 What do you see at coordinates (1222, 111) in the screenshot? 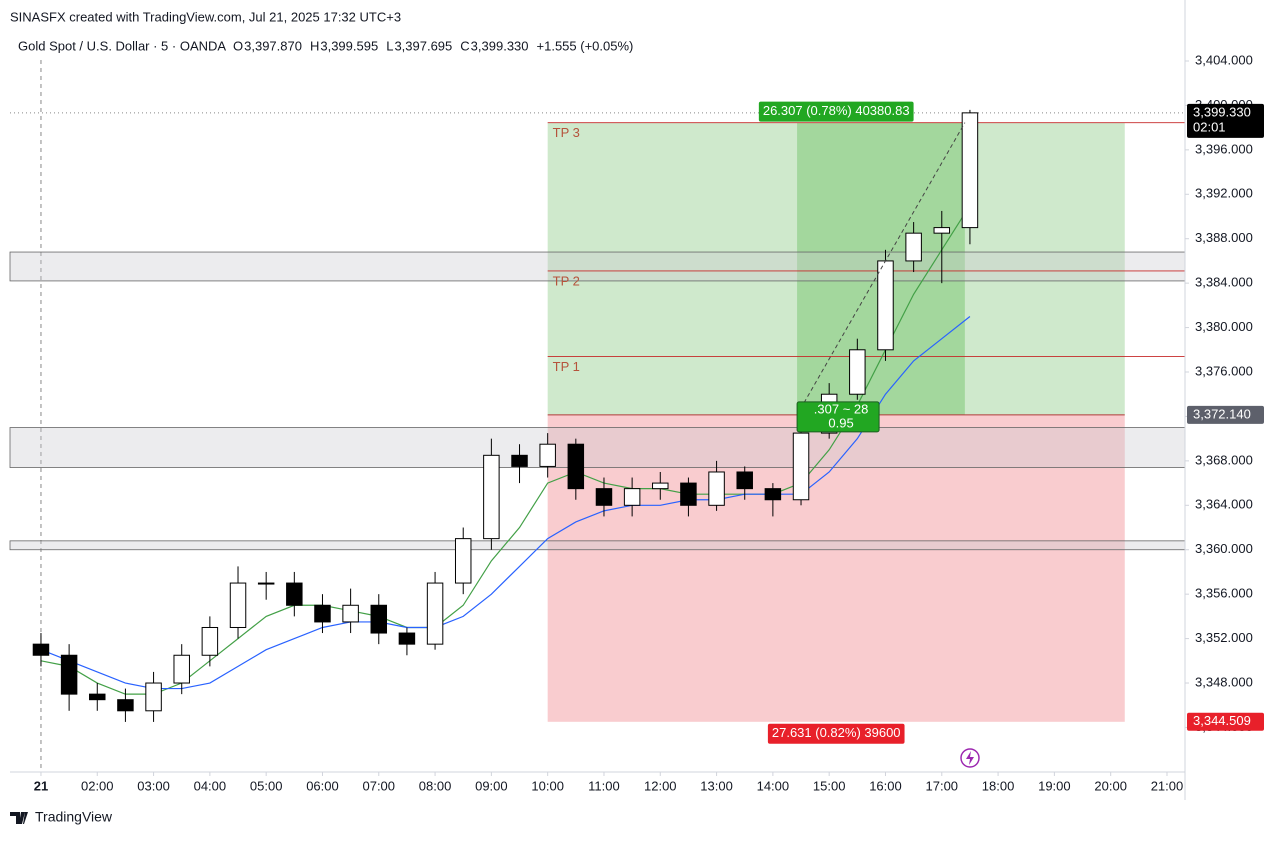
I see `price-tag-label: 3,399.330` at bounding box center [1222, 111].